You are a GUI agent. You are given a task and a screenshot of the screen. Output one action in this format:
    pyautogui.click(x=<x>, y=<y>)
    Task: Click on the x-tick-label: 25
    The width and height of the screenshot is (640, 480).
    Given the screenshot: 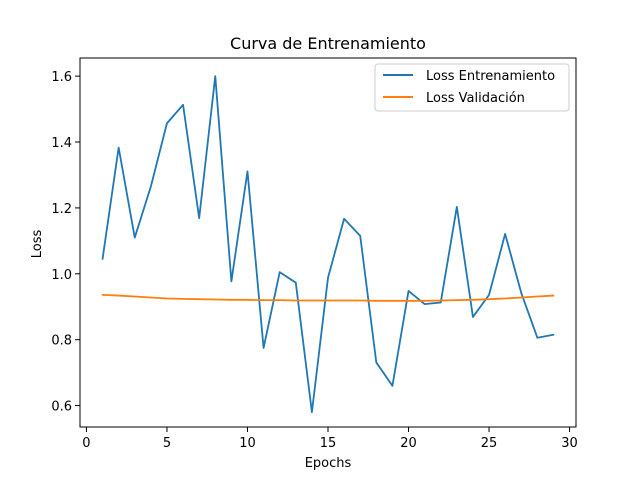 What is the action you would take?
    pyautogui.click(x=489, y=443)
    